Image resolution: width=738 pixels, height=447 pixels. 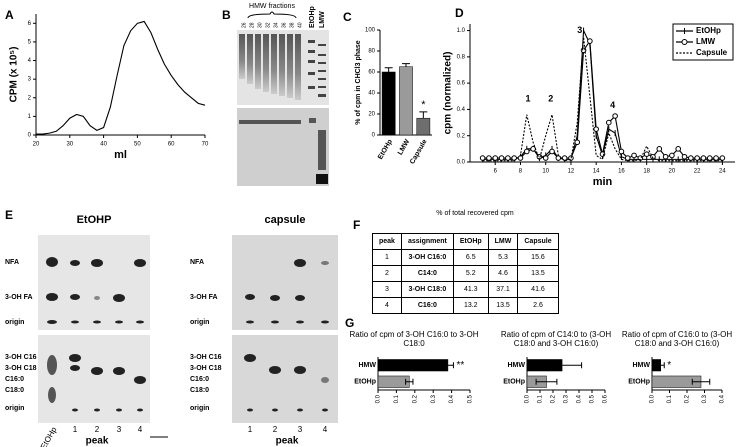 I want to click on x-tick-label: 8, so click(x=521, y=172).